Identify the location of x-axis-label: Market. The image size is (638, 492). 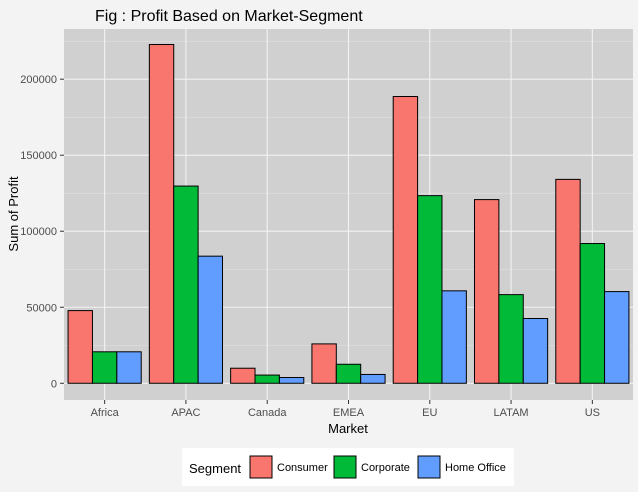
(348, 428).